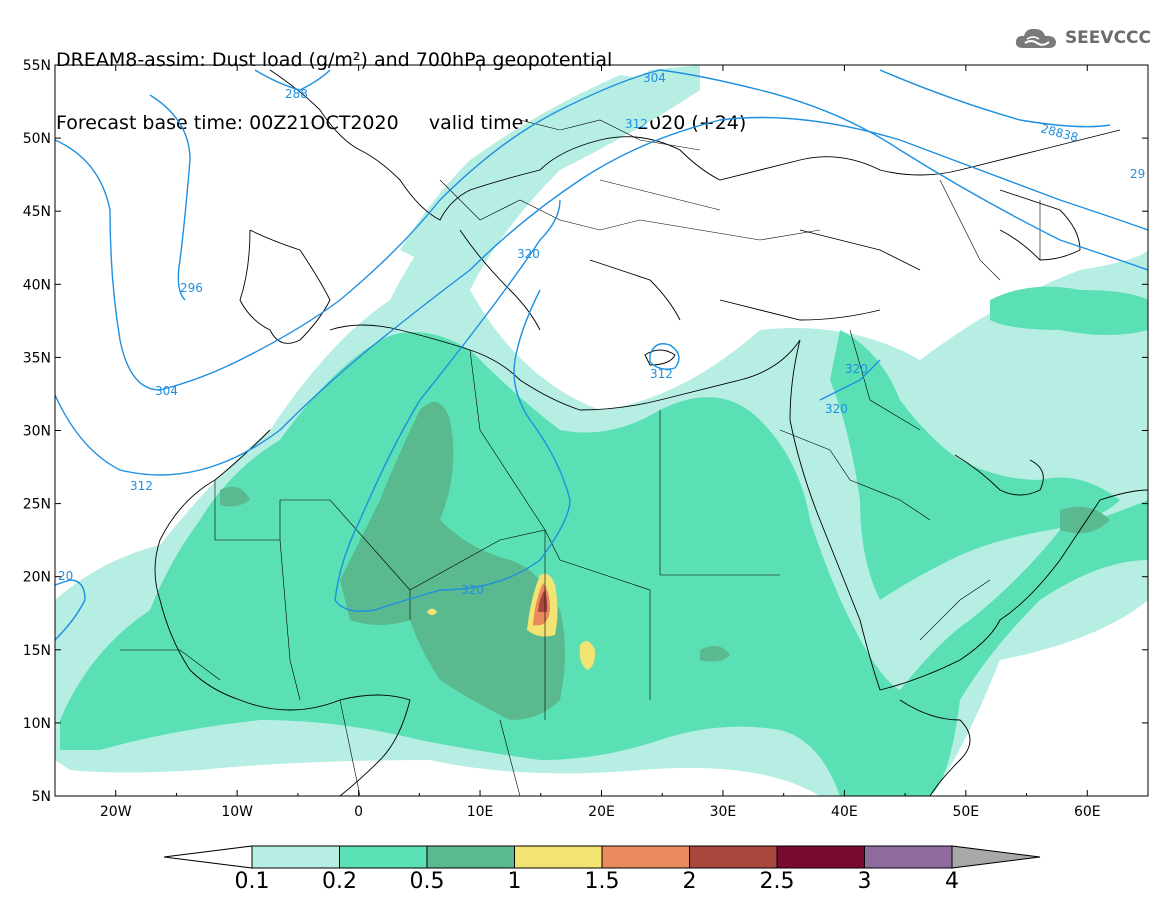 The image size is (1165, 907). What do you see at coordinates (844, 812) in the screenshot?
I see `lon-tick-label: 40E` at bounding box center [844, 812].